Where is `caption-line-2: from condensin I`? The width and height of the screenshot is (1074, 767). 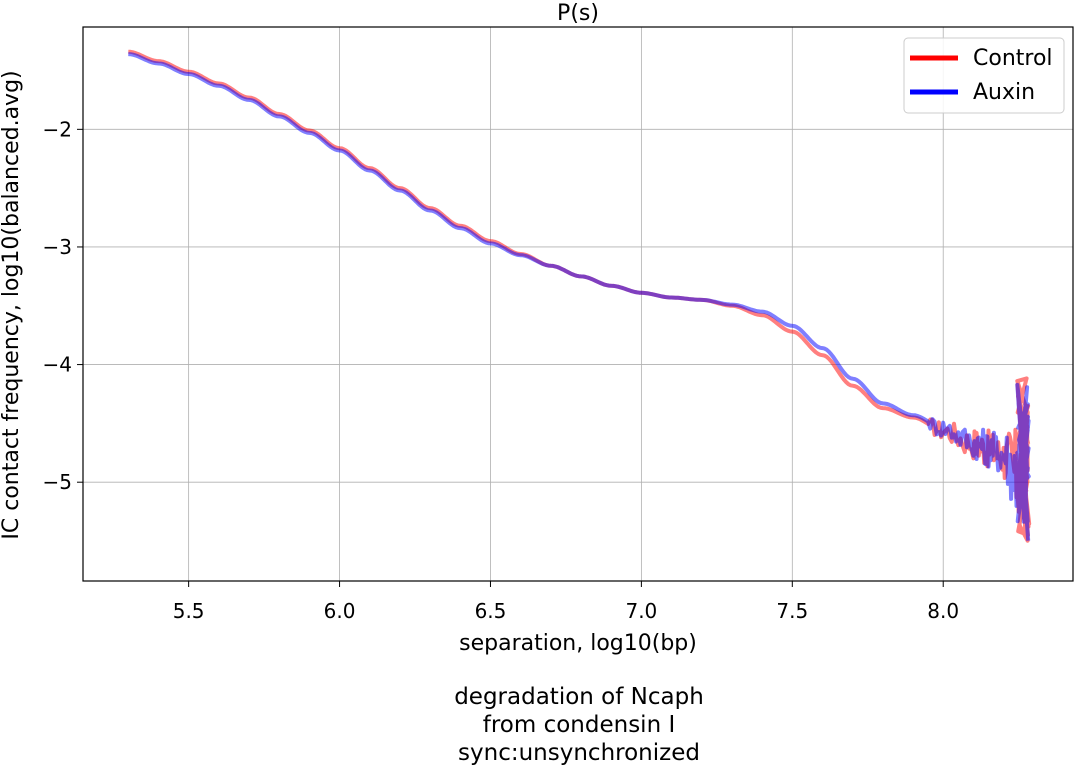
caption-line-2: from condensin I is located at coordinates (579, 725).